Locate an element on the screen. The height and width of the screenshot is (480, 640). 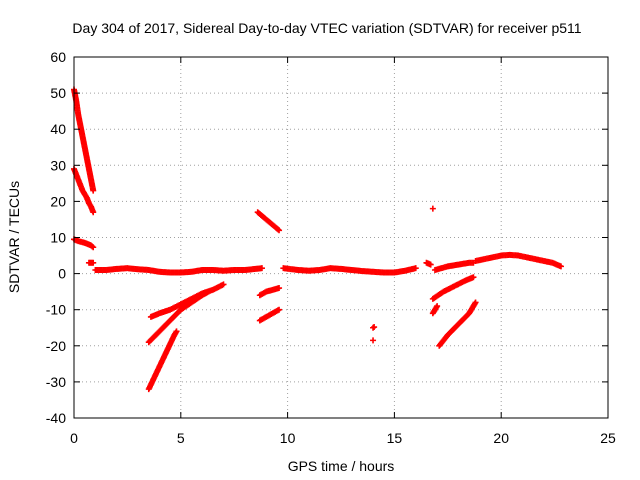
y-tick-label: 30 is located at coordinates (58, 165).